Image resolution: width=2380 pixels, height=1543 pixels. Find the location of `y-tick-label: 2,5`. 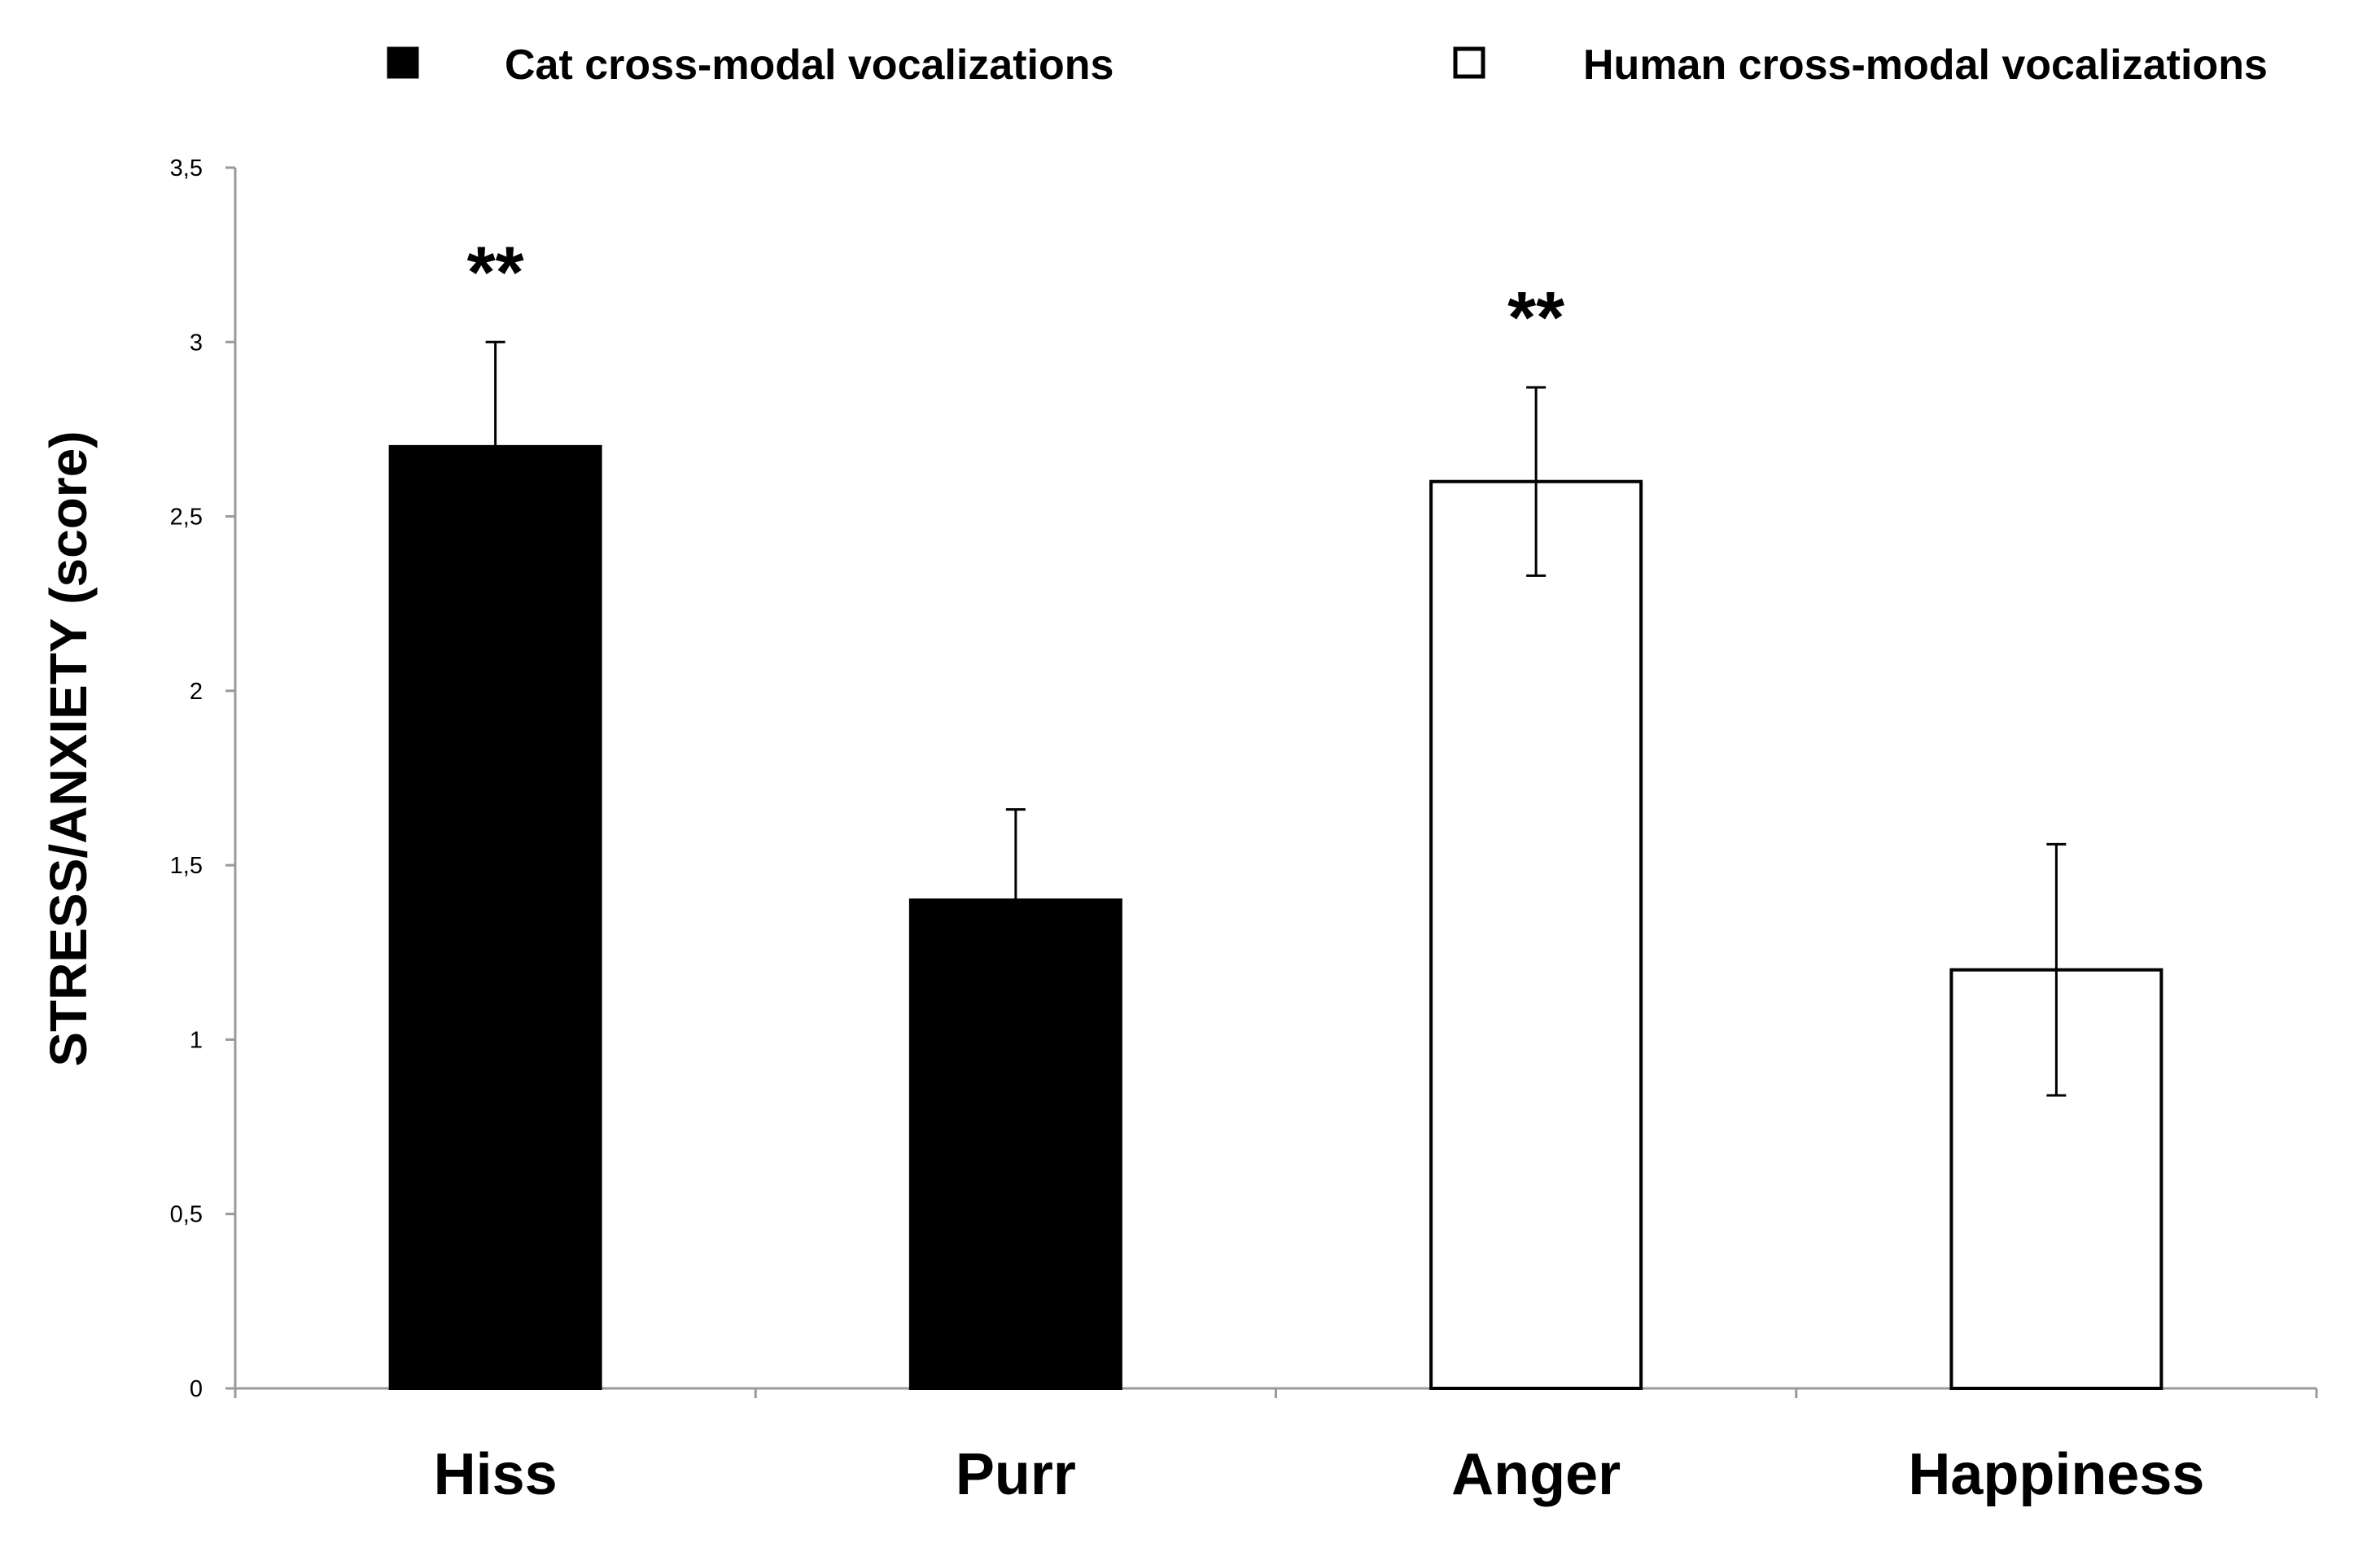

y-tick-label: 2,5 is located at coordinates (186, 518).